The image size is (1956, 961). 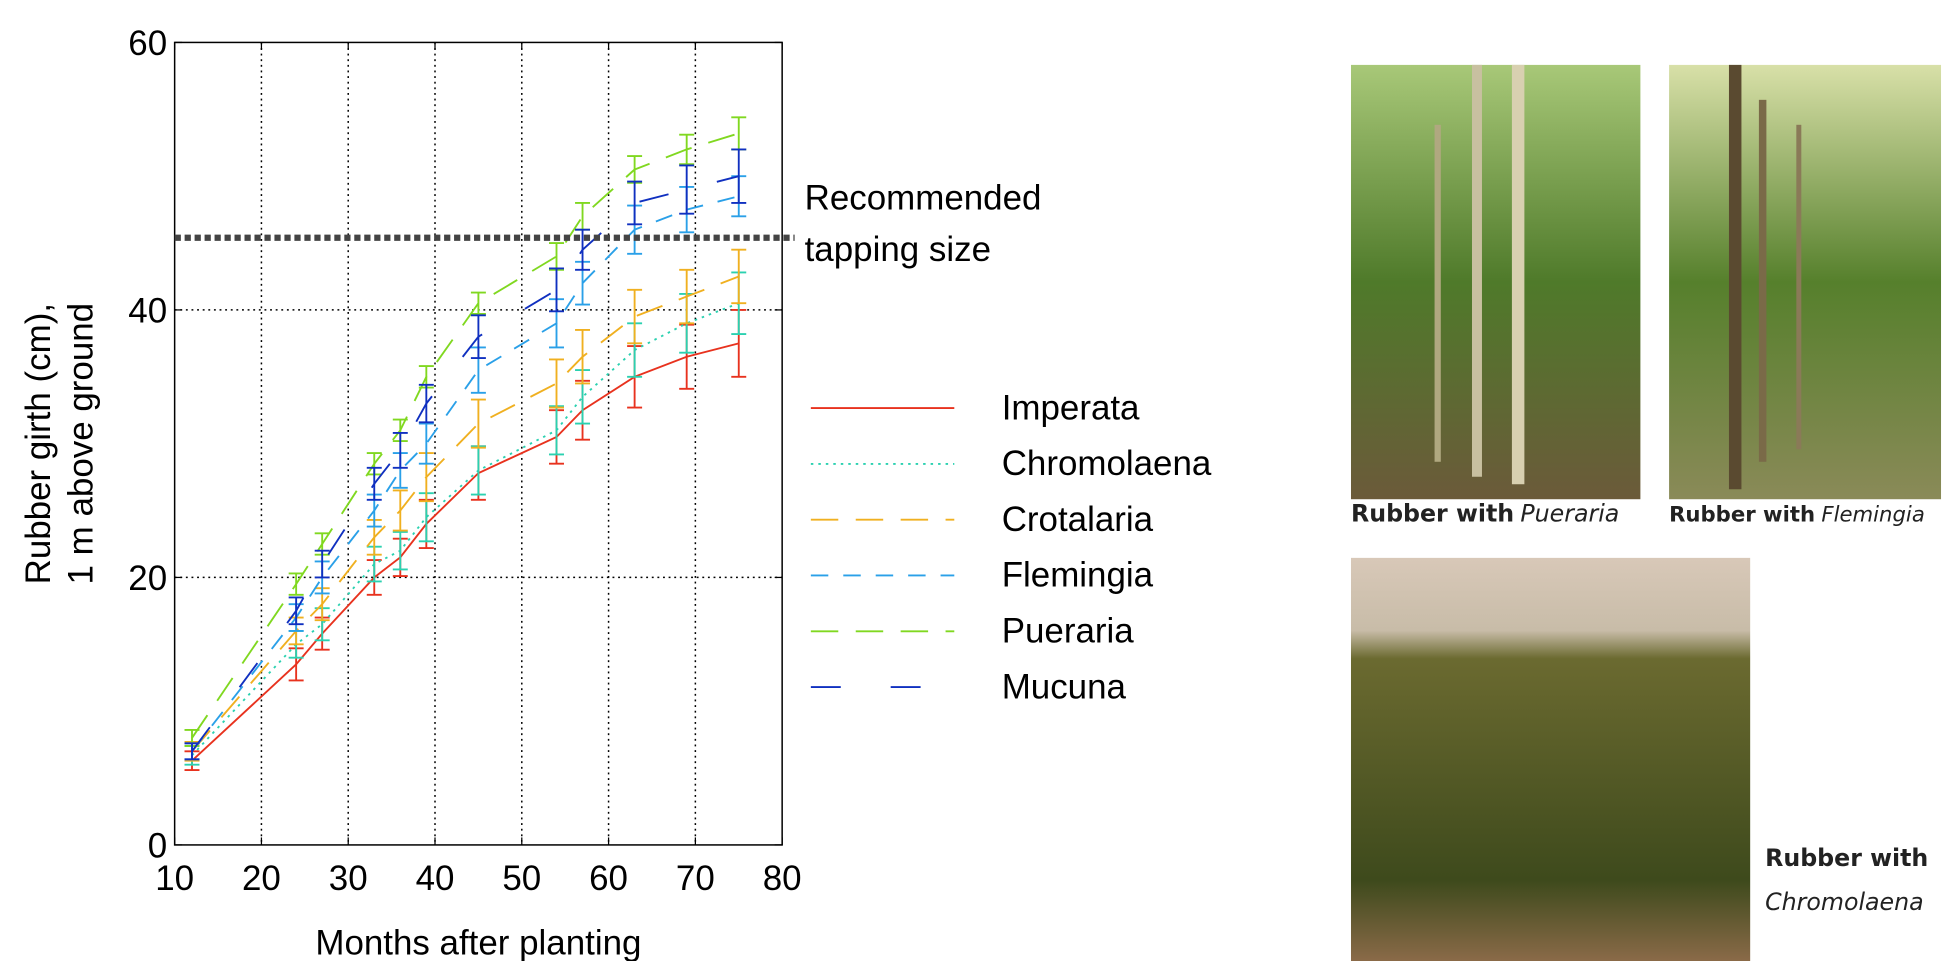 I want to click on legend-label: Chromolaena, so click(x=1107, y=463).